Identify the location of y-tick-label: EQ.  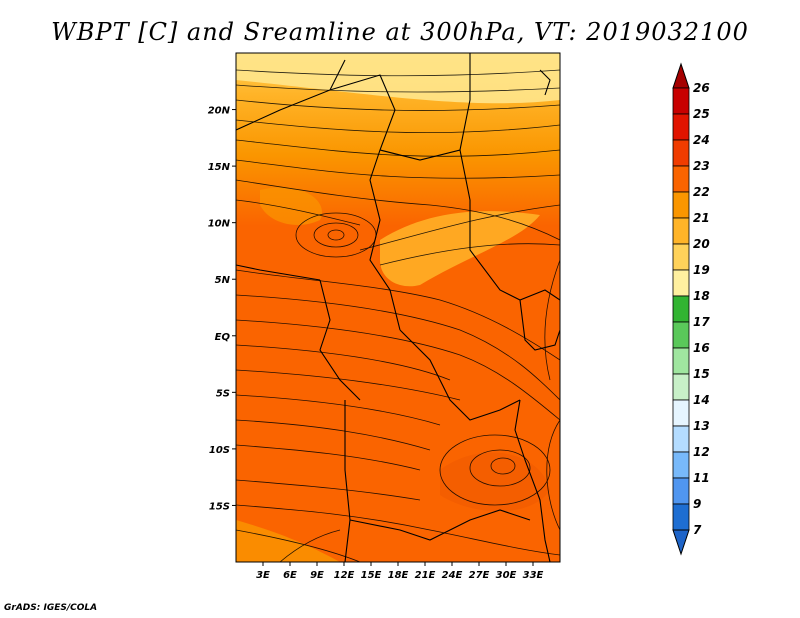
(223, 337).